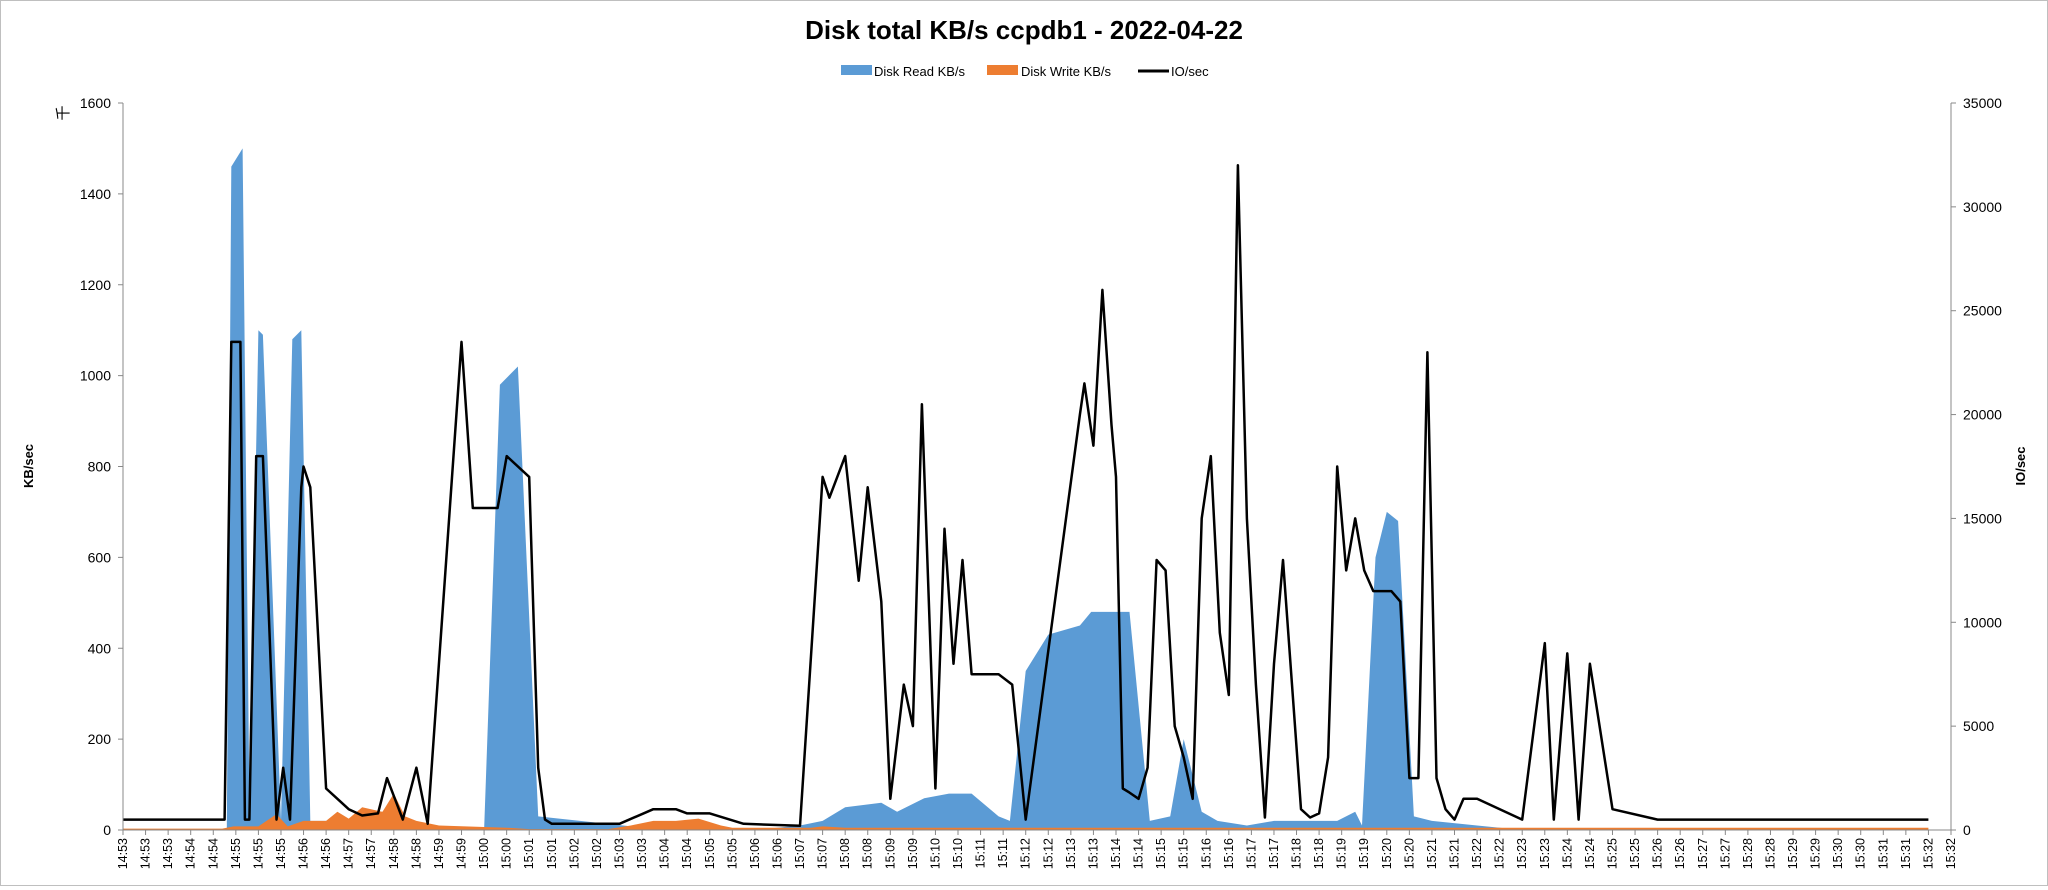 The height and width of the screenshot is (890, 2048). Describe the element at coordinates (100, 739) in the screenshot. I see `y-tick-label: 200` at that location.